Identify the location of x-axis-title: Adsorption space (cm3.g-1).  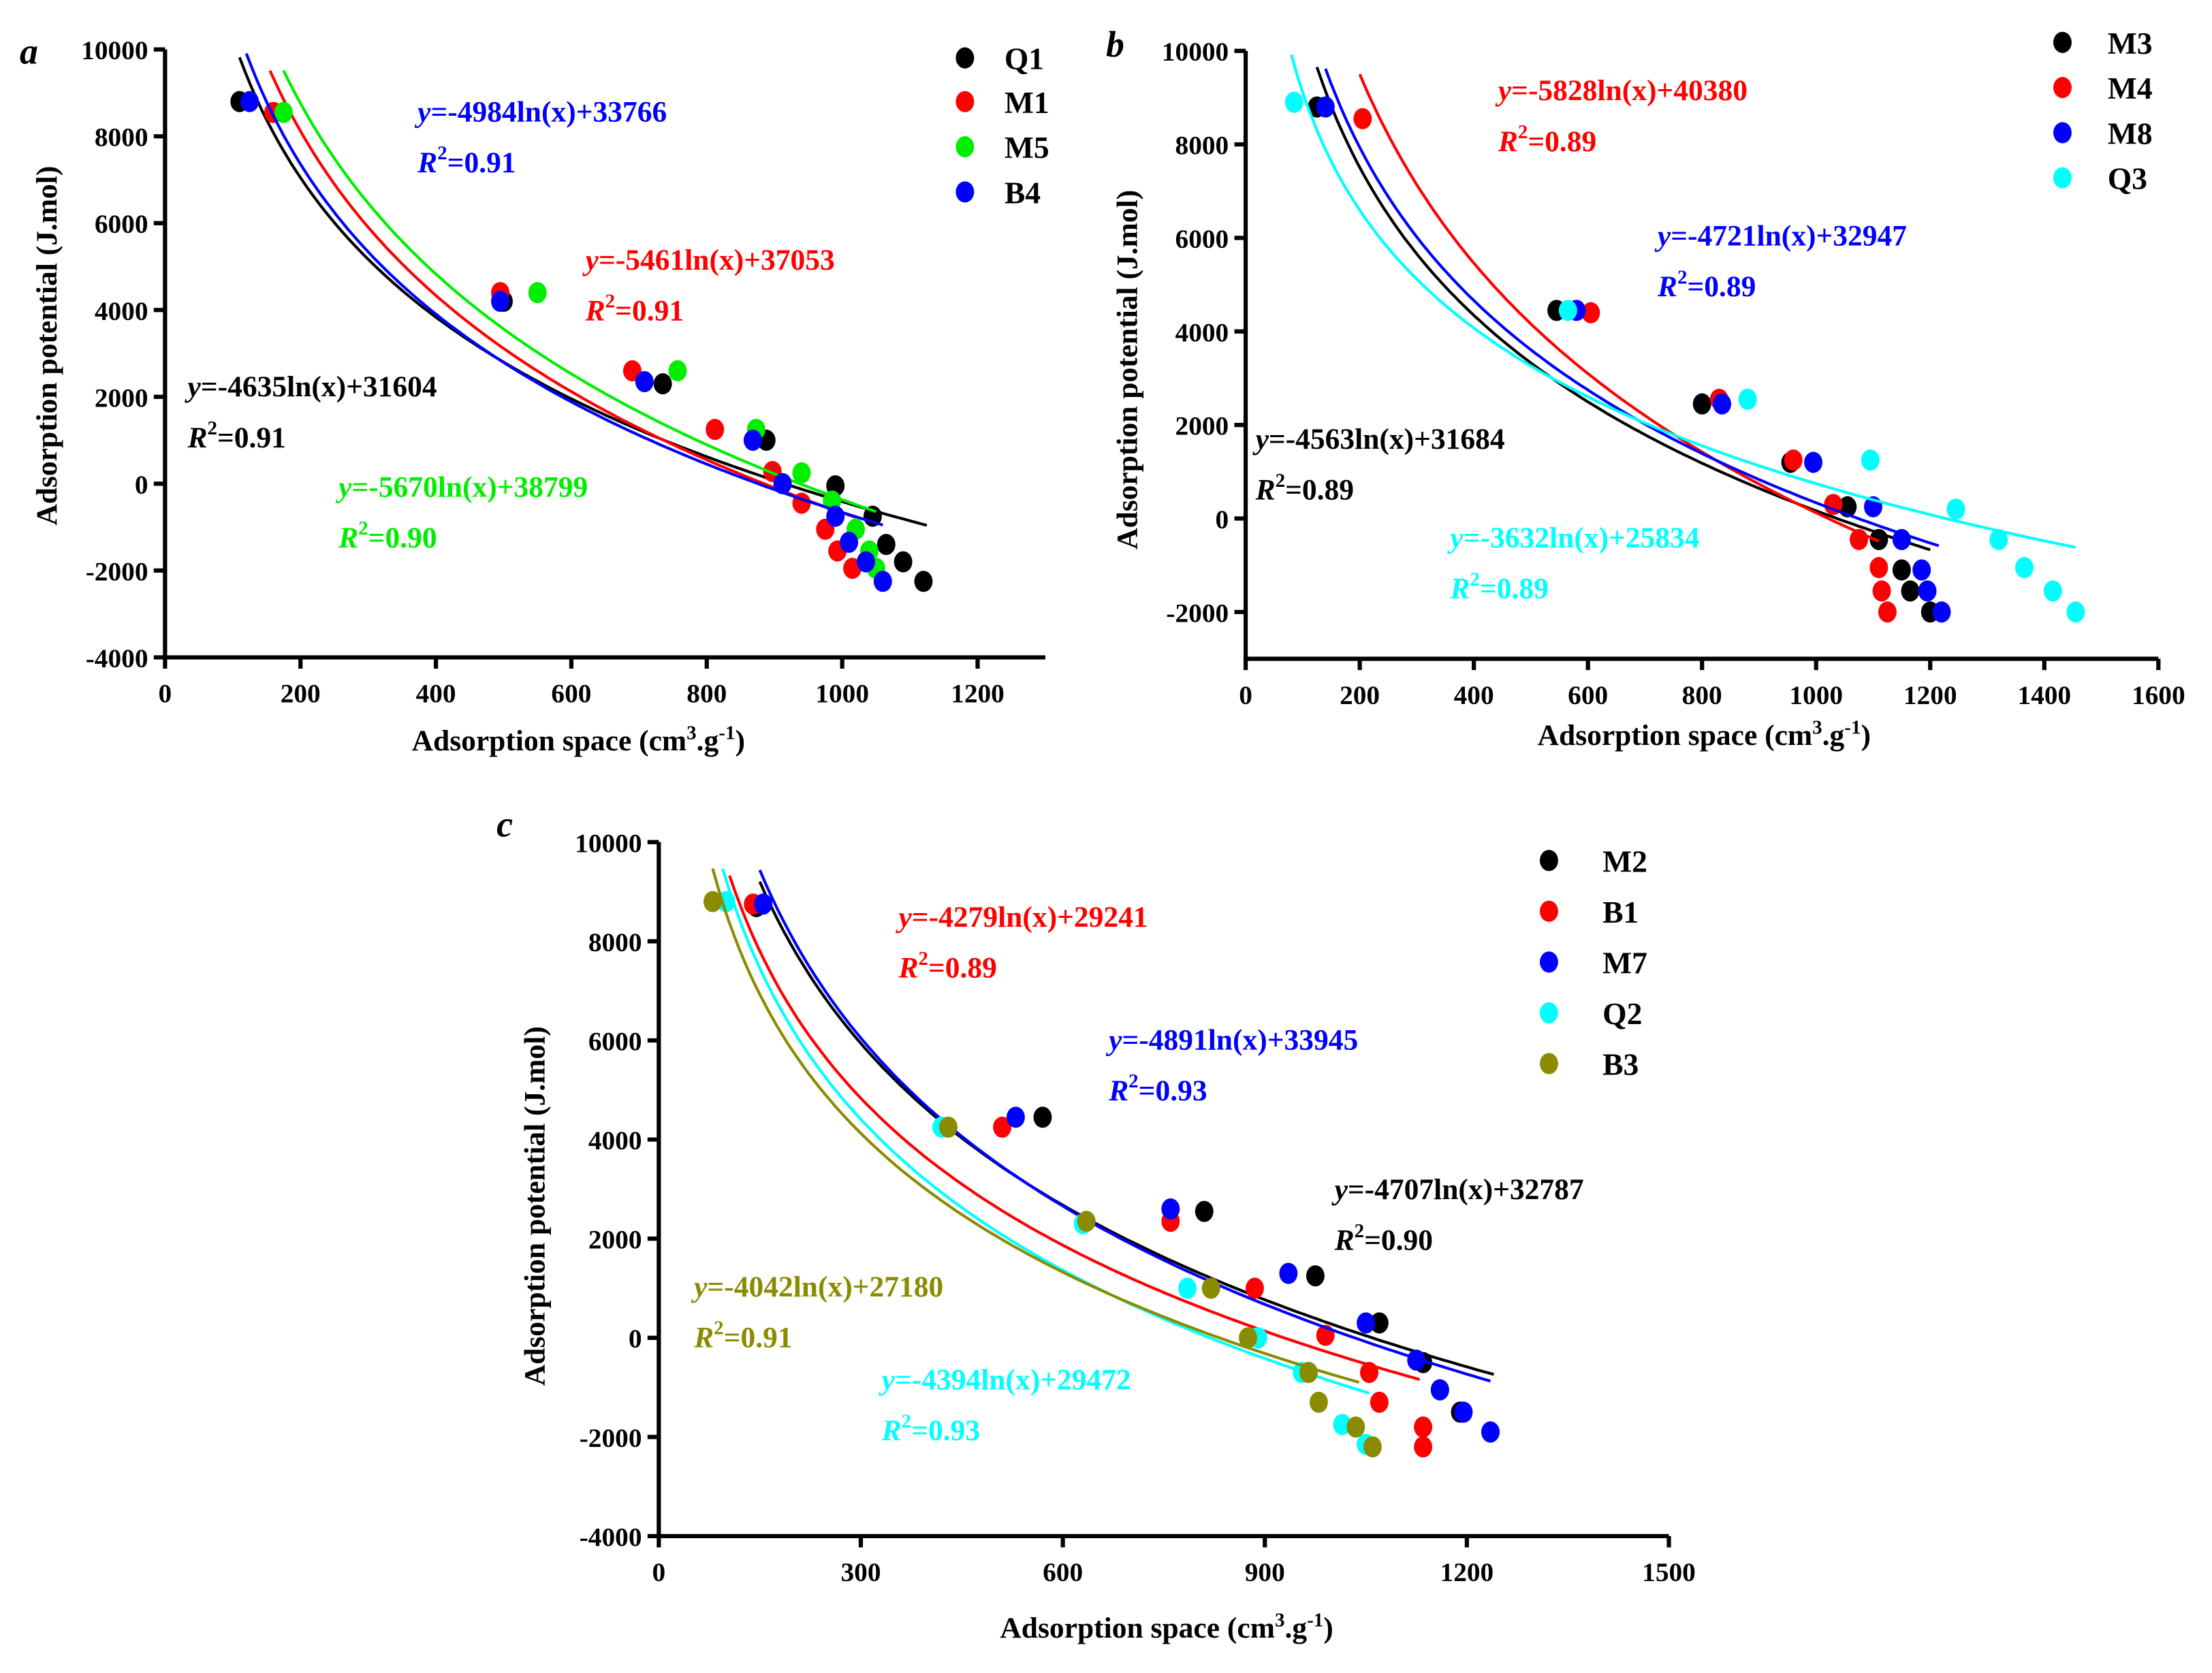
(578, 740).